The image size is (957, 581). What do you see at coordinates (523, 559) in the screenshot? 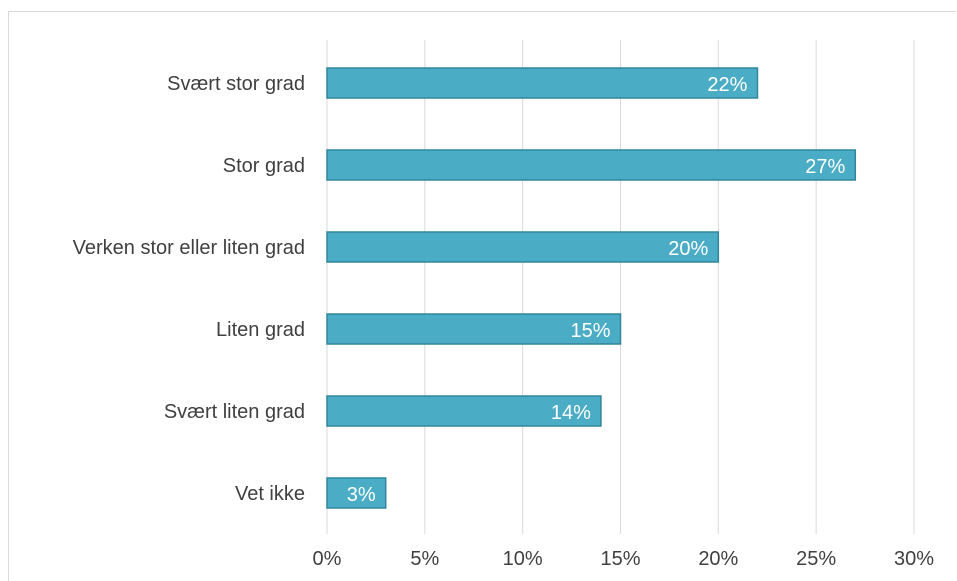
I see `x-tick-label: 10%` at bounding box center [523, 559].